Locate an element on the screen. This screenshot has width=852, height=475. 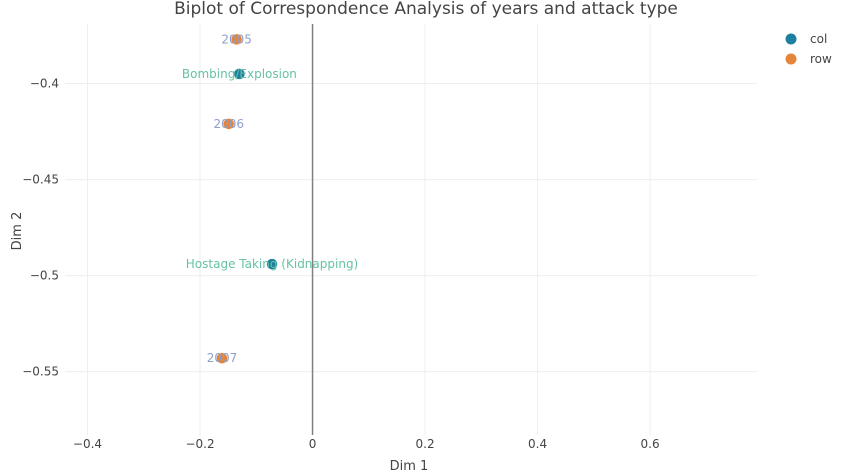
x-tick-label: 0.4 is located at coordinates (537, 444).